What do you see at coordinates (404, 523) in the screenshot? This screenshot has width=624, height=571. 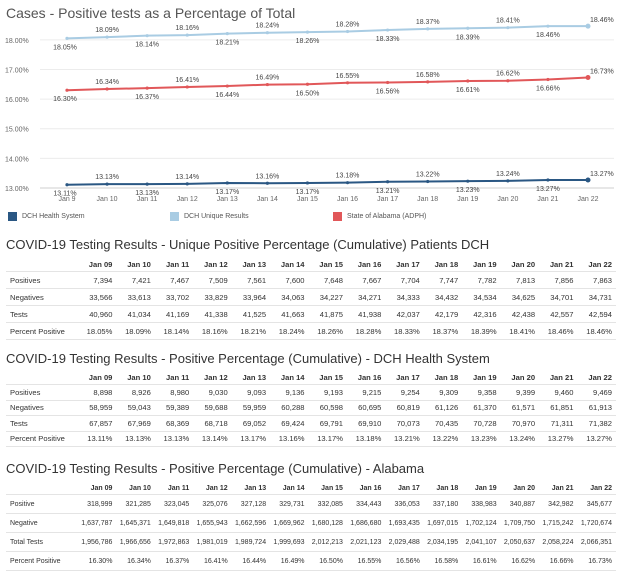 I see `table-cell: 1,693,435` at bounding box center [404, 523].